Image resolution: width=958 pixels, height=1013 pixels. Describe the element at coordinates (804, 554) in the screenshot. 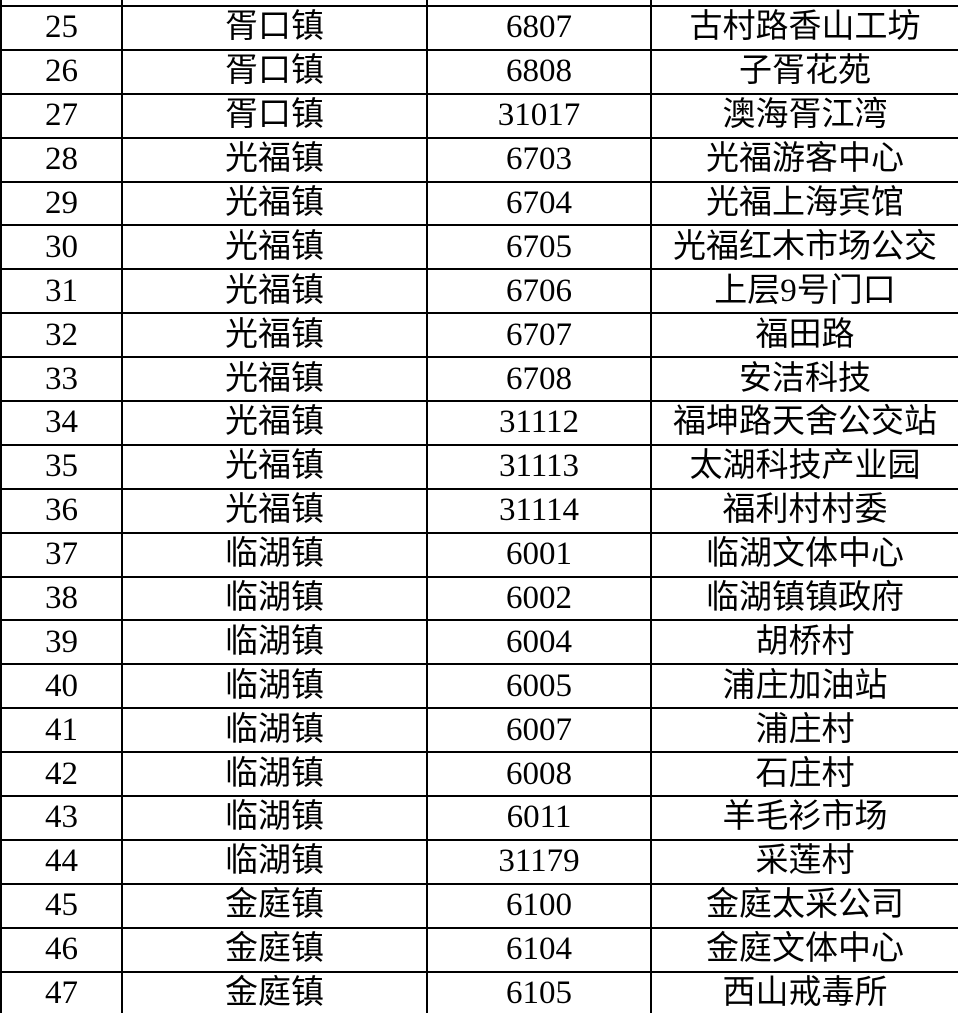

I see `stop-name-cell: 临湖文体中心` at that location.